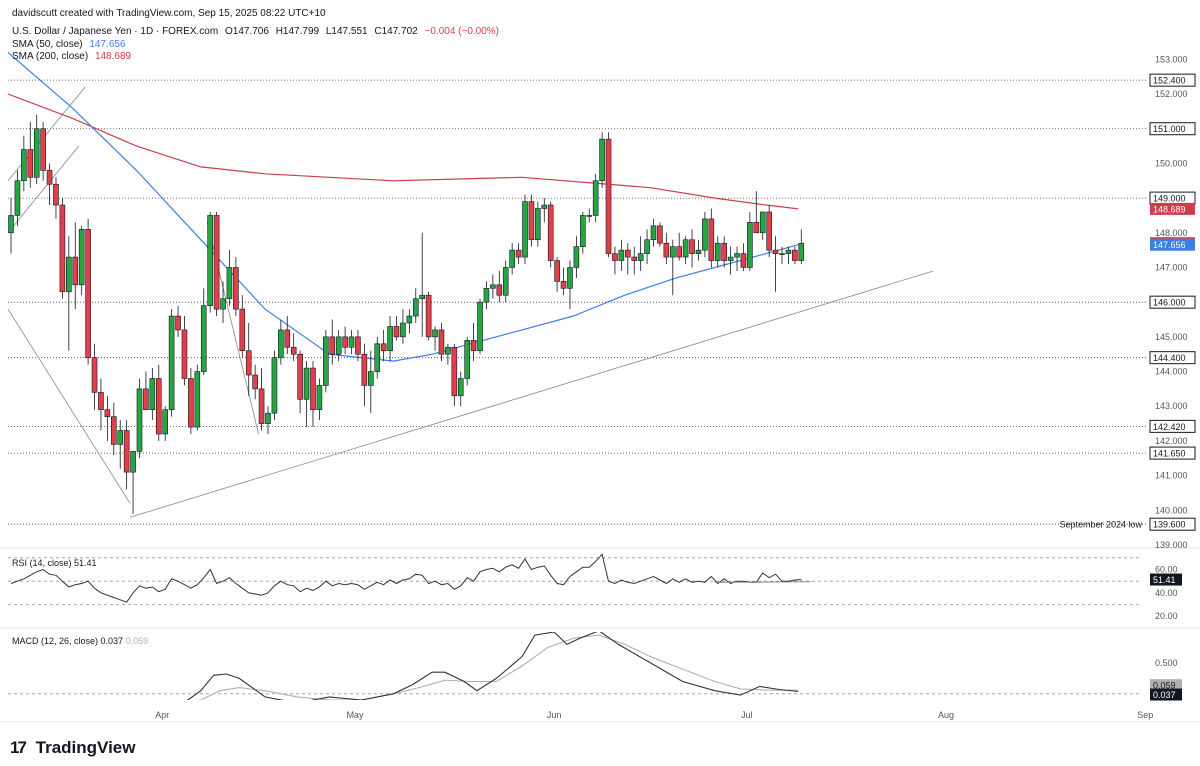 This screenshot has width=1200, height=766. Describe the element at coordinates (763, 582) in the screenshot. I see `rsi-trendline` at that location.